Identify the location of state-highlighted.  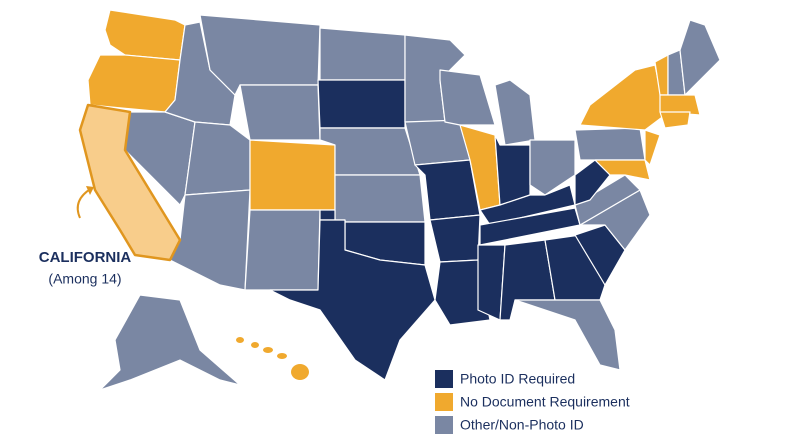
(130, 182).